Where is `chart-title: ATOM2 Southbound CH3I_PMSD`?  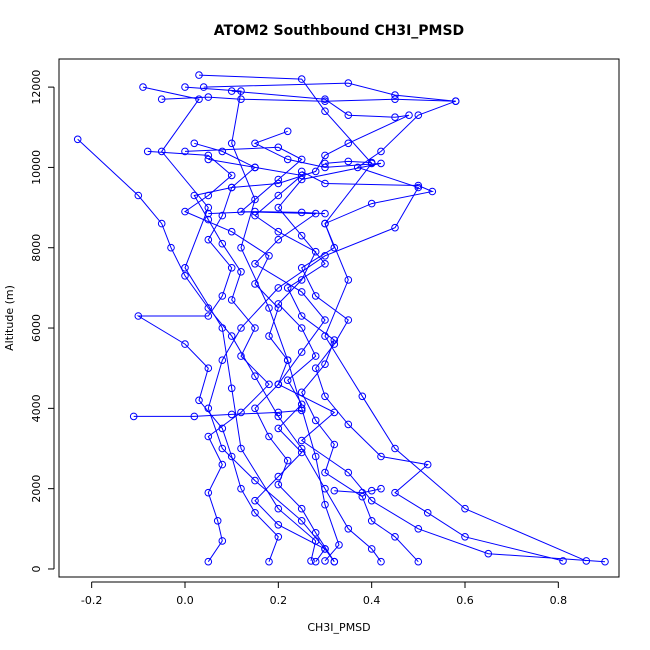
chart-title: ATOM2 Southbound CH3I_PMSD is located at coordinates (339, 31).